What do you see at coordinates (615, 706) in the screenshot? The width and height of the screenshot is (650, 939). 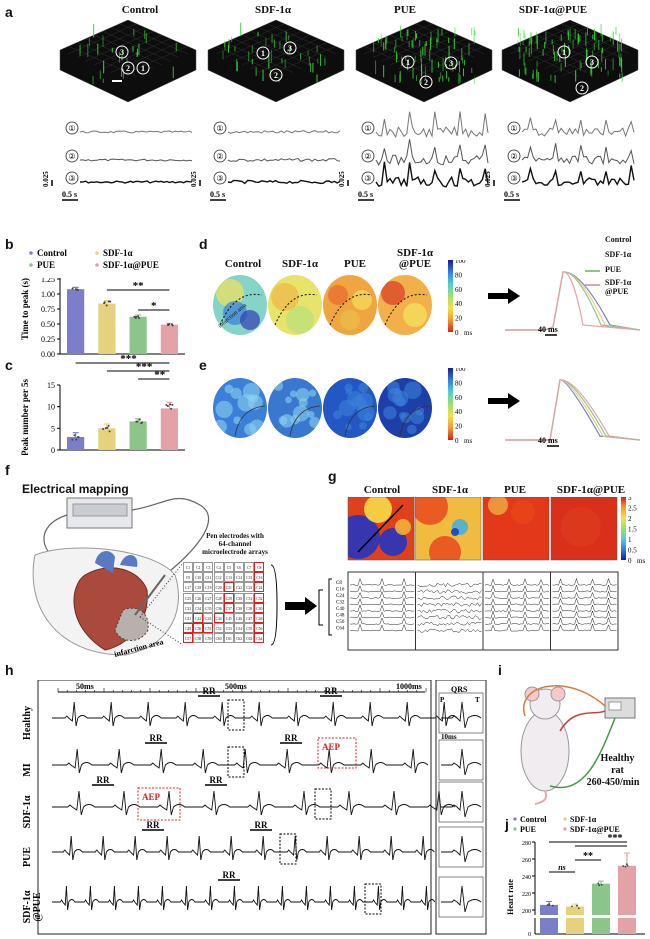 I see `monitor-screen` at bounding box center [615, 706].